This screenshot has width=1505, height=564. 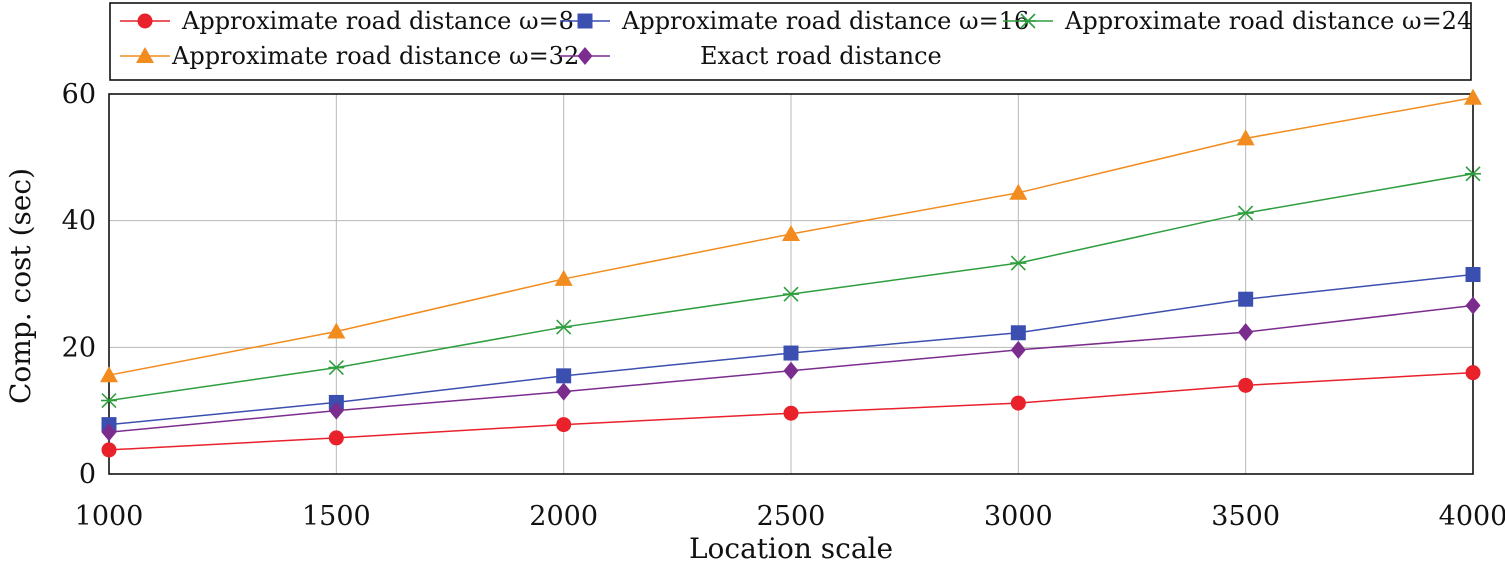 I want to click on y-tick-label: 60, so click(x=79, y=94).